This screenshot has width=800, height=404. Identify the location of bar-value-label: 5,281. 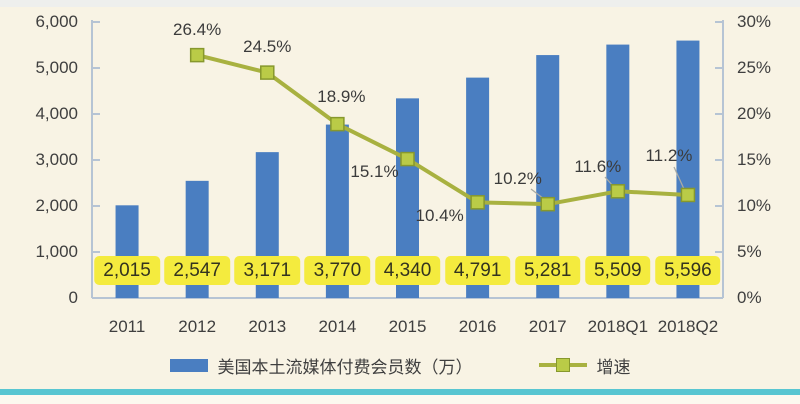
(547, 270).